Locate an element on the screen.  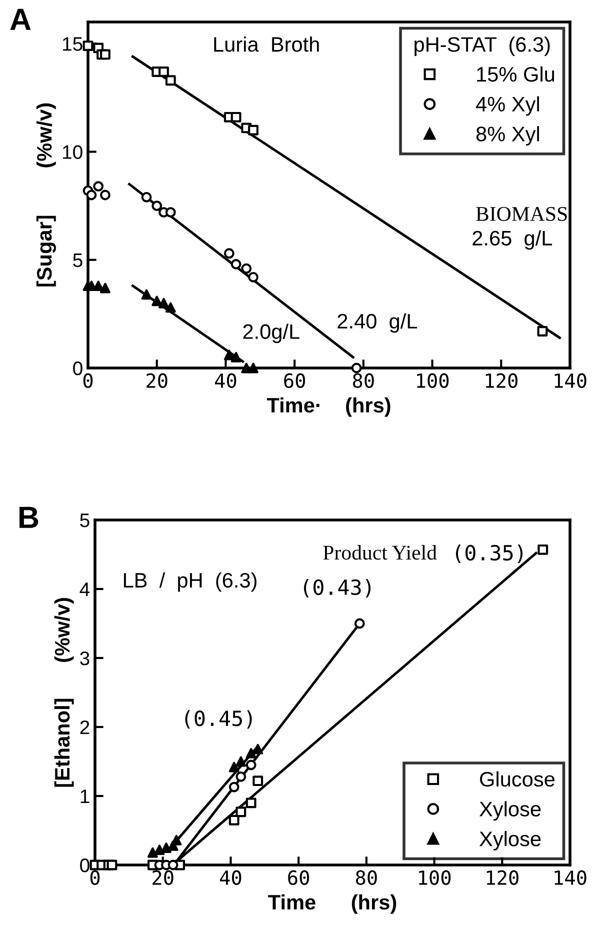
annotation: Luria Broth is located at coordinates (266, 44).